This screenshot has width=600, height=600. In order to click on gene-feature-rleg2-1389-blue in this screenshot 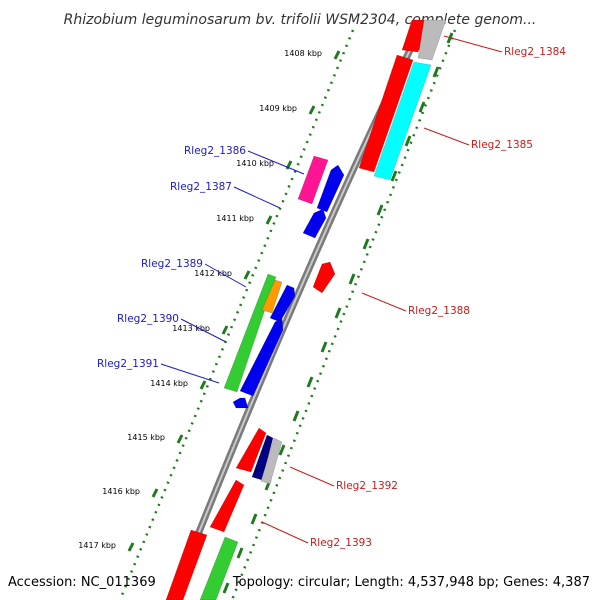, I will do `click(282, 303)`.